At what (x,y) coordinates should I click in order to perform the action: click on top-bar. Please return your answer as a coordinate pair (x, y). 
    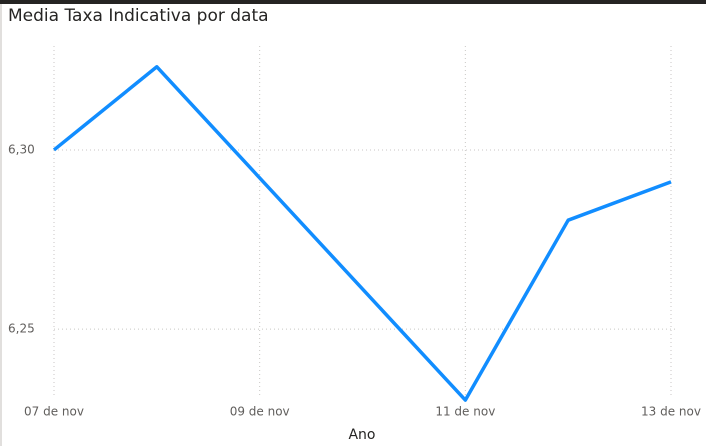
    Looking at the image, I should click on (353, 2).